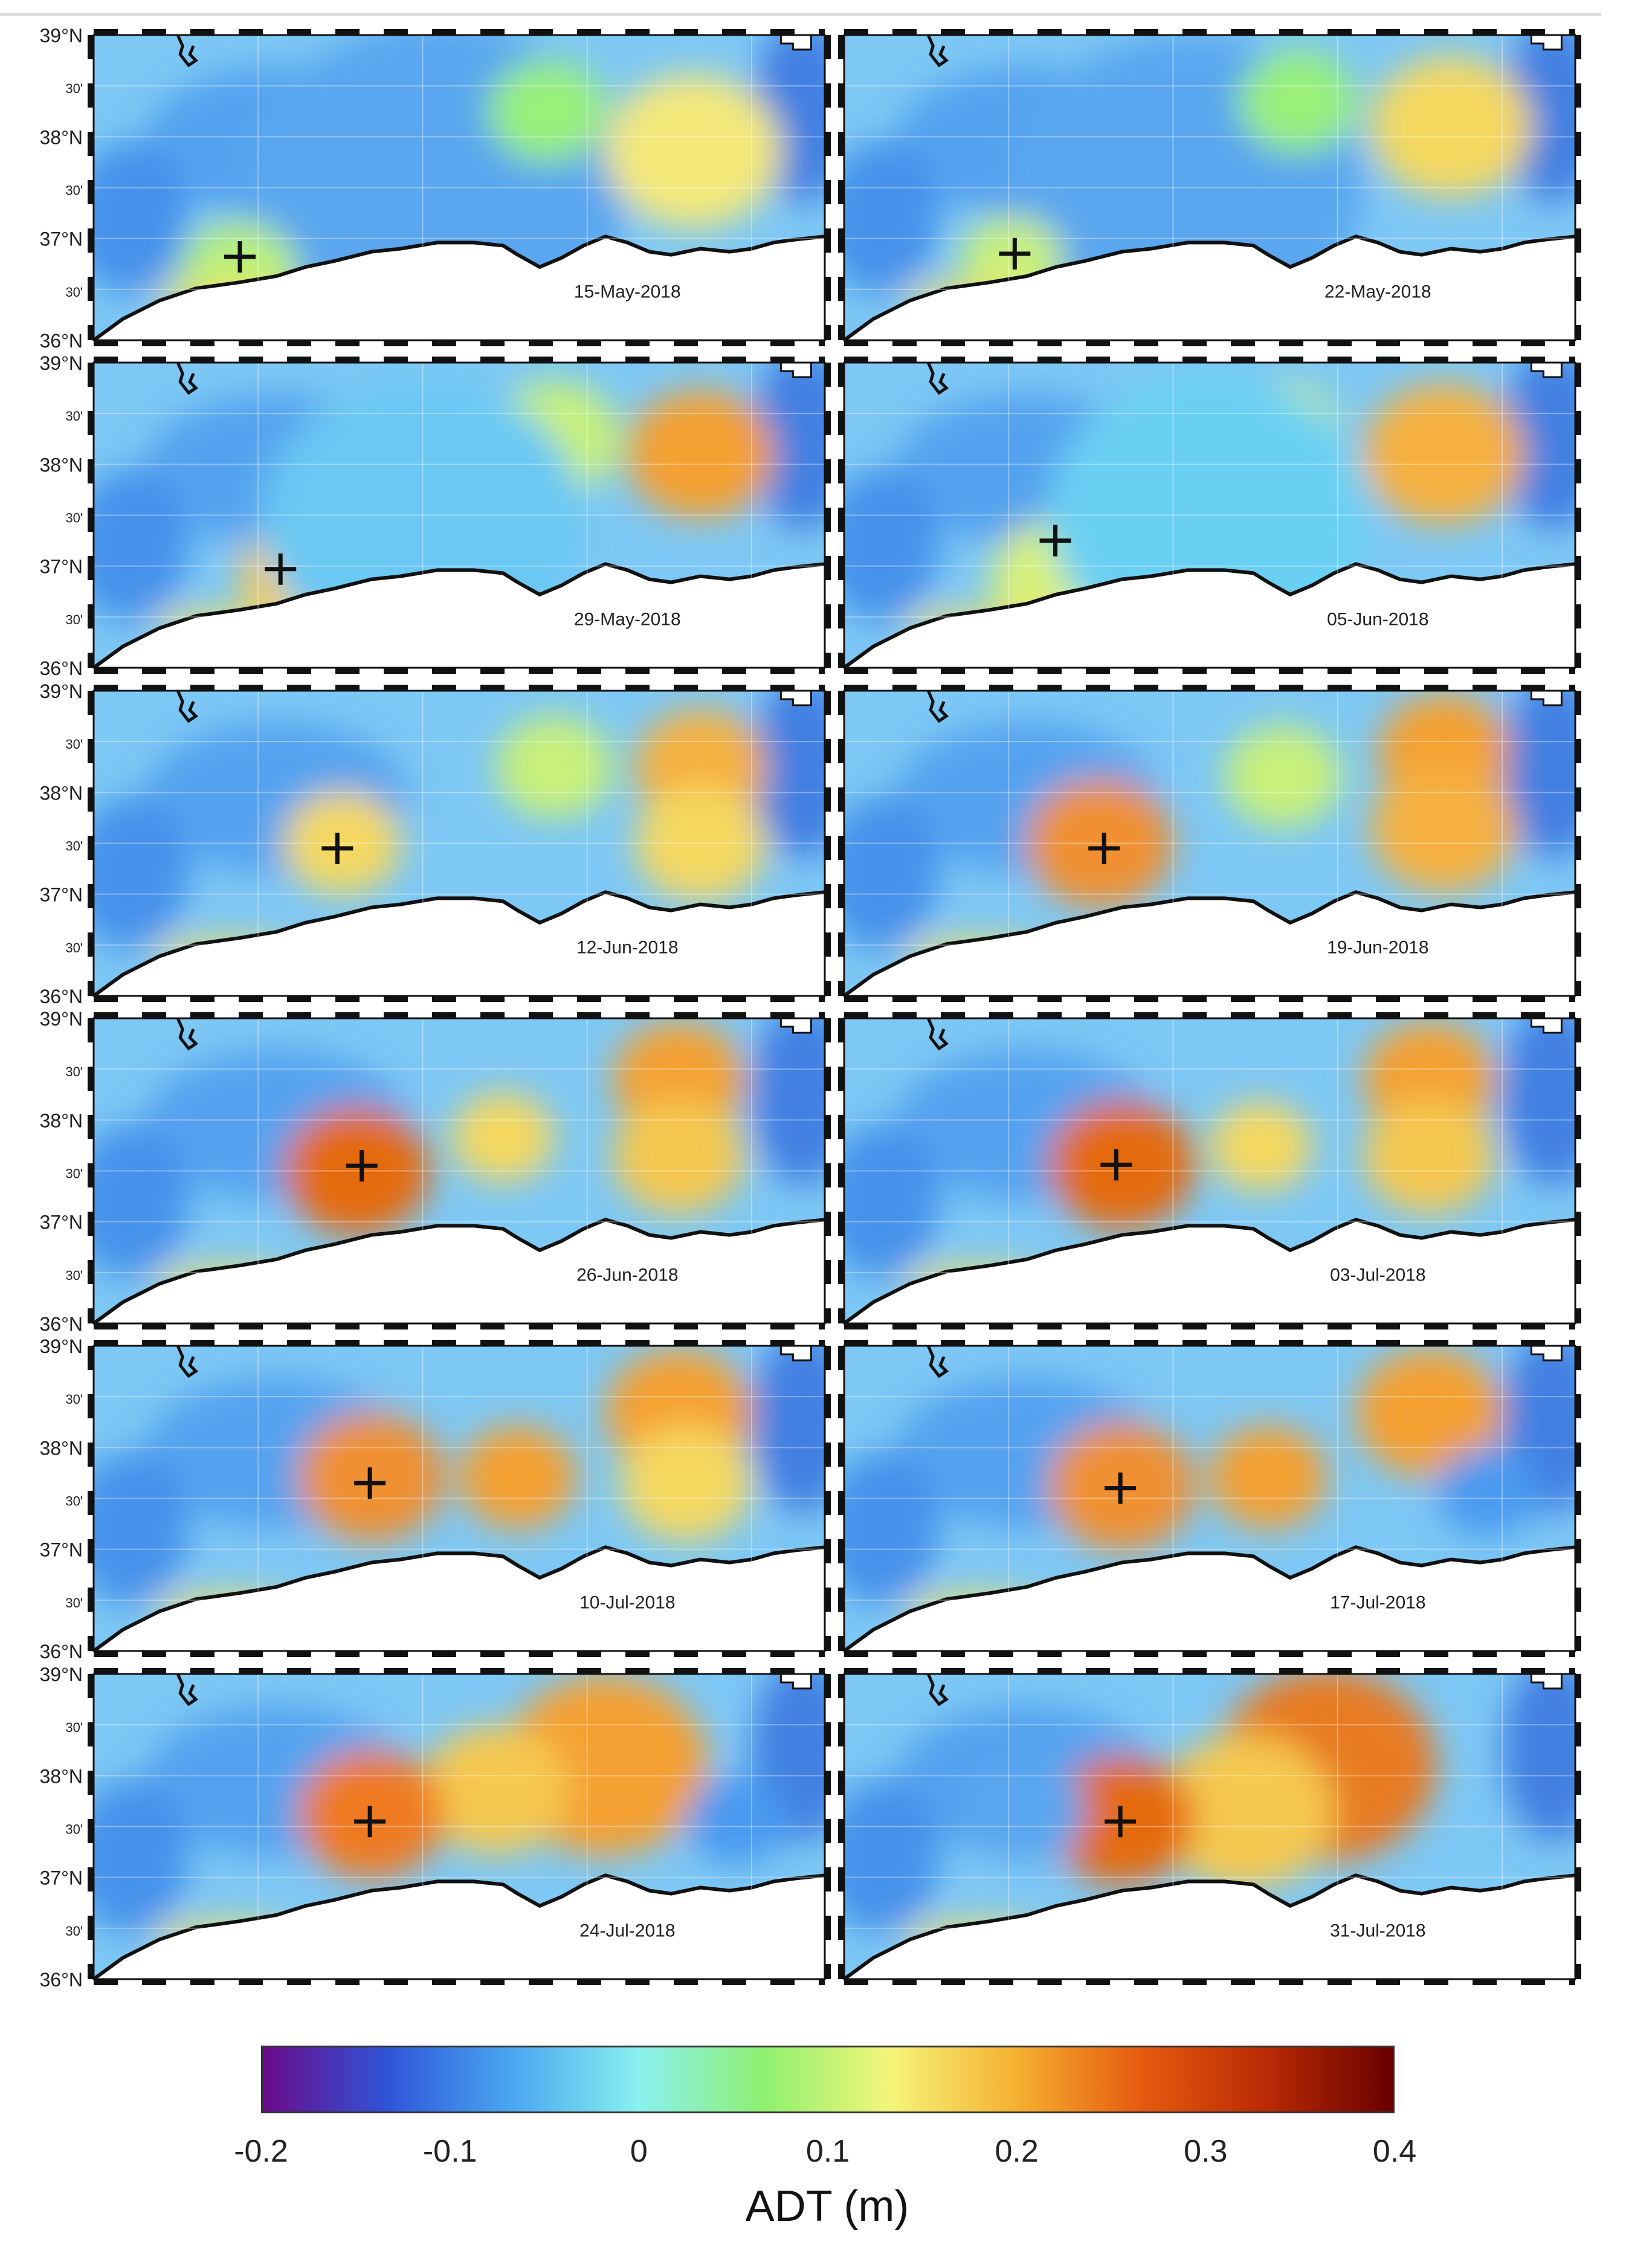 The width and height of the screenshot is (1626, 2268). What do you see at coordinates (1104, 848) in the screenshot?
I see `eddy-center-marker` at bounding box center [1104, 848].